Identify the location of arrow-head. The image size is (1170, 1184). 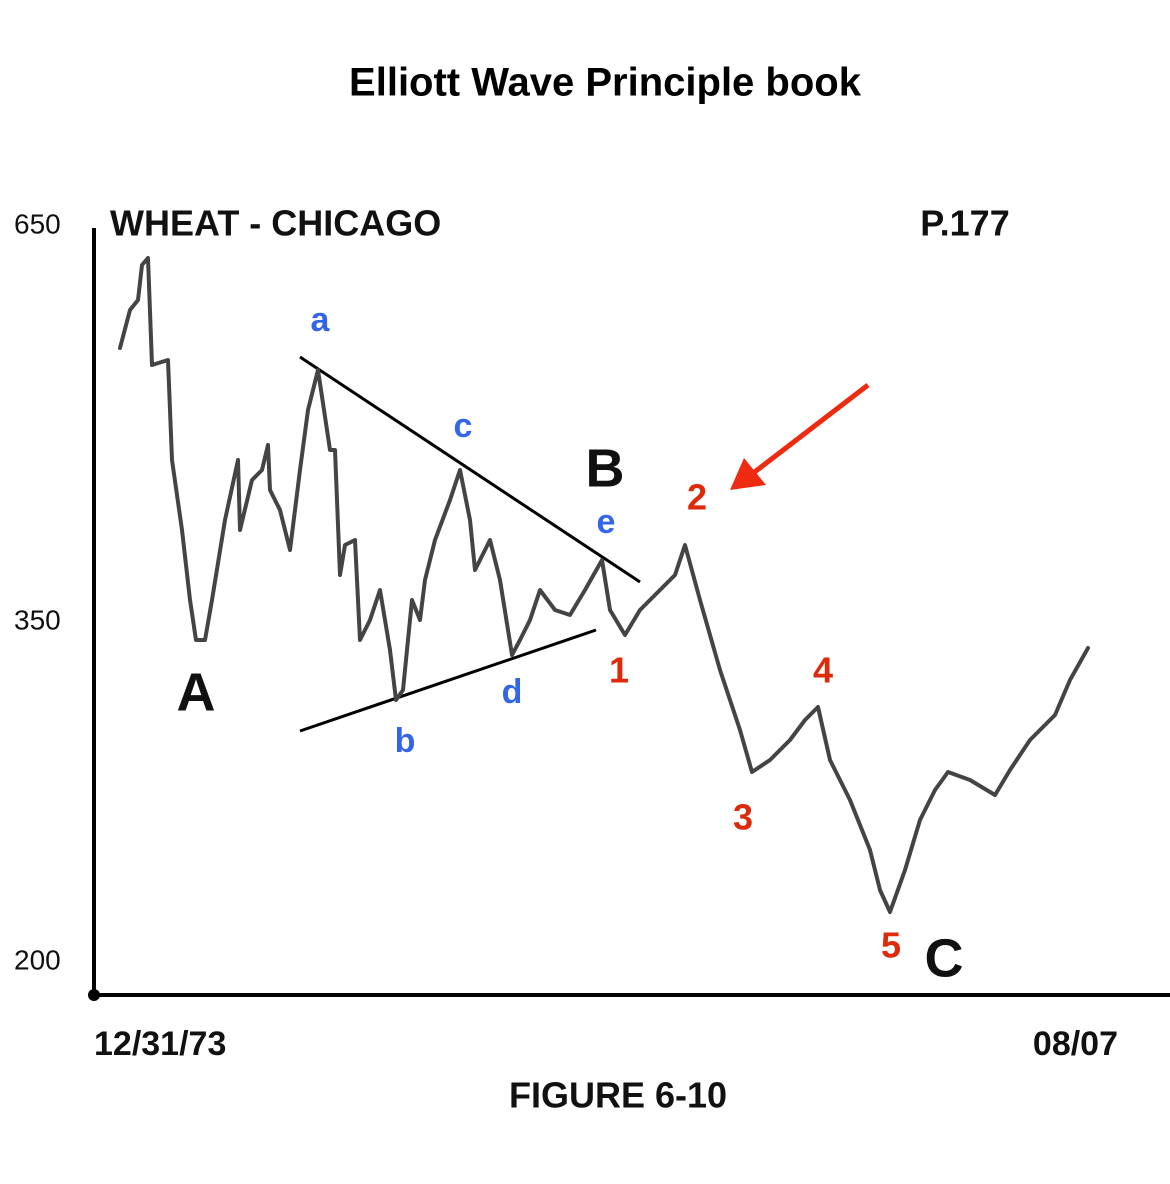
(748, 474).